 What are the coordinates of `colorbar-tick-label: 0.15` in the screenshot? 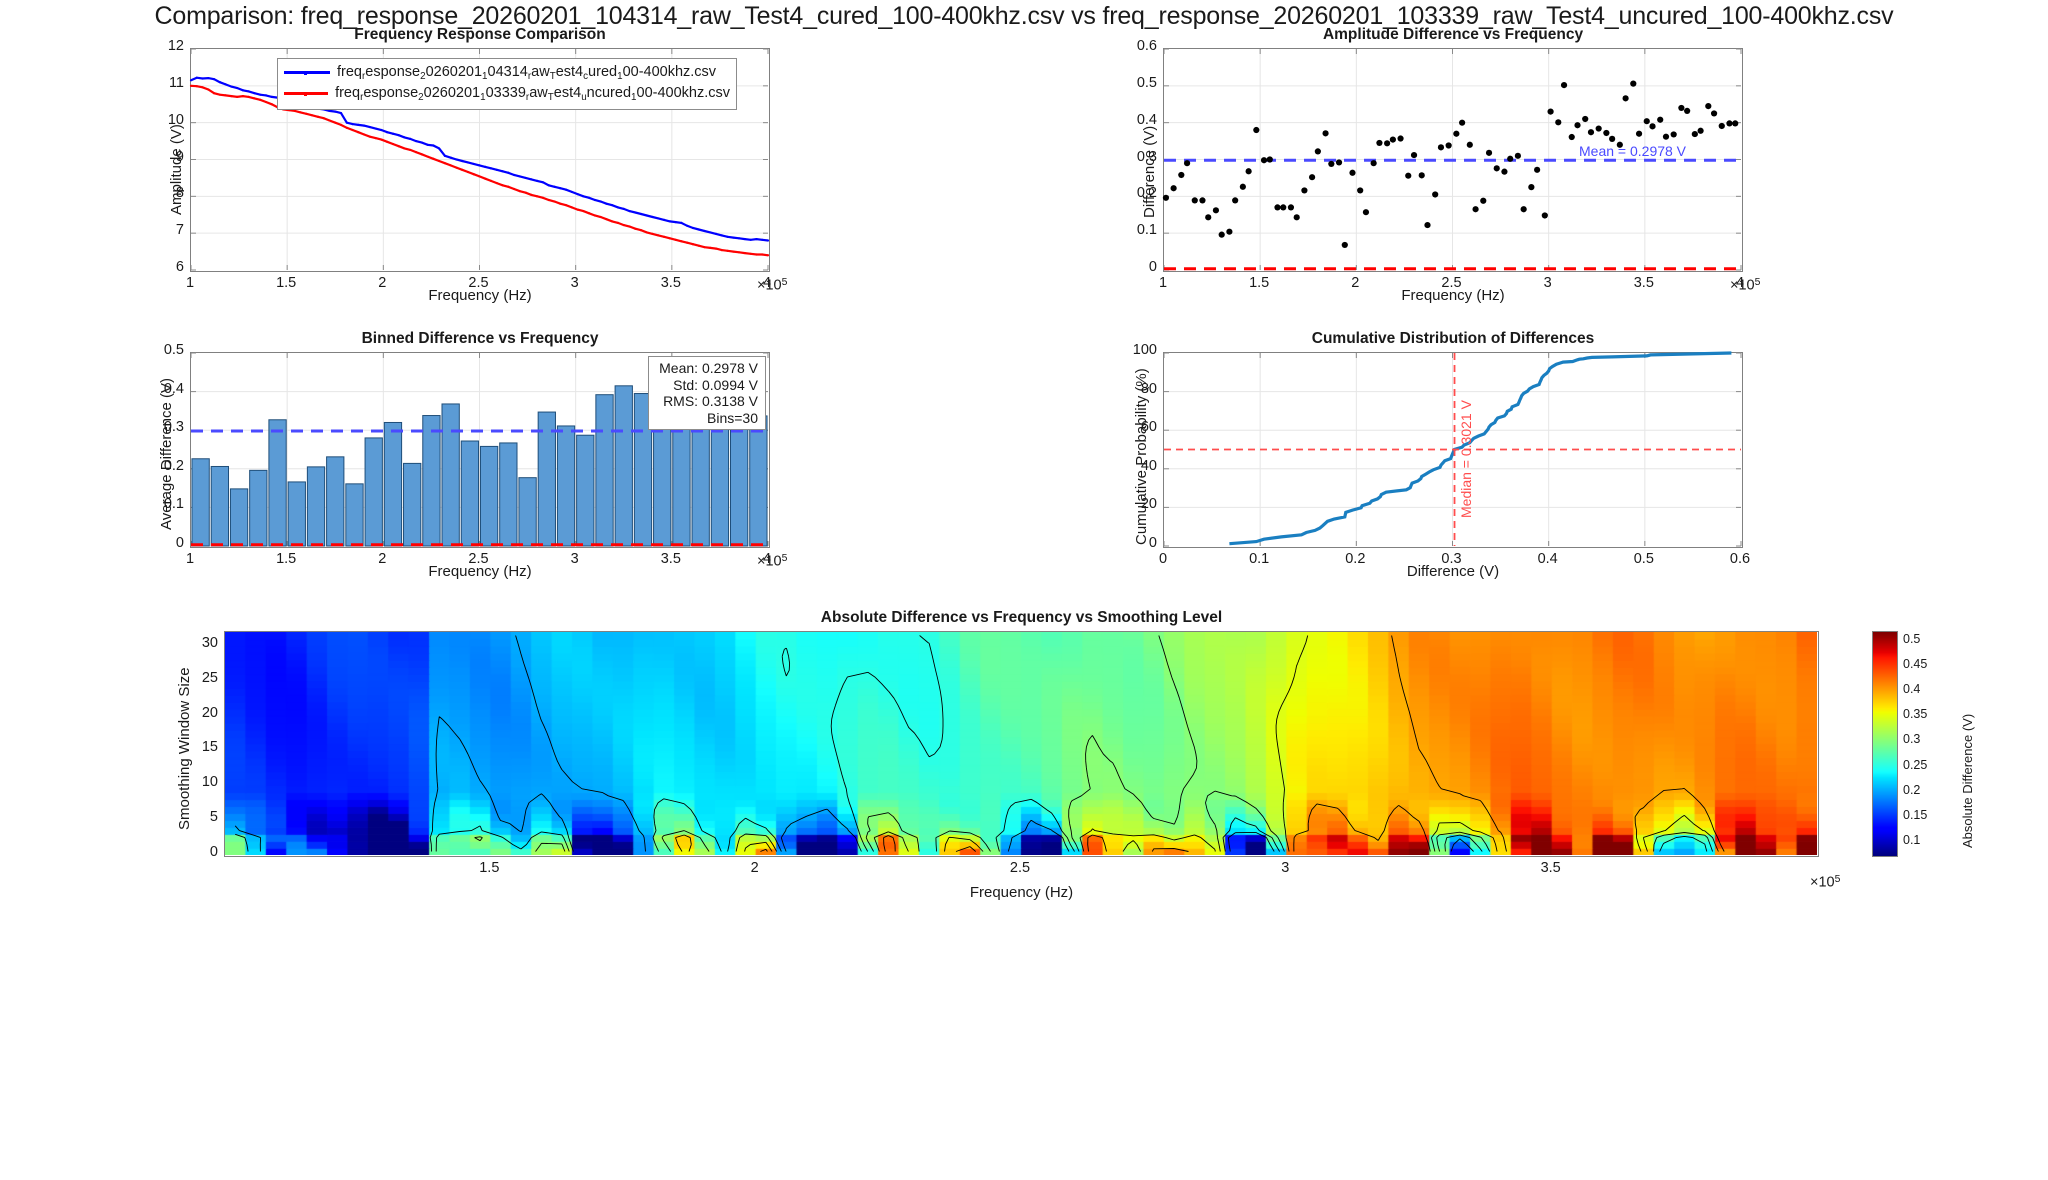 It's located at (1915, 814).